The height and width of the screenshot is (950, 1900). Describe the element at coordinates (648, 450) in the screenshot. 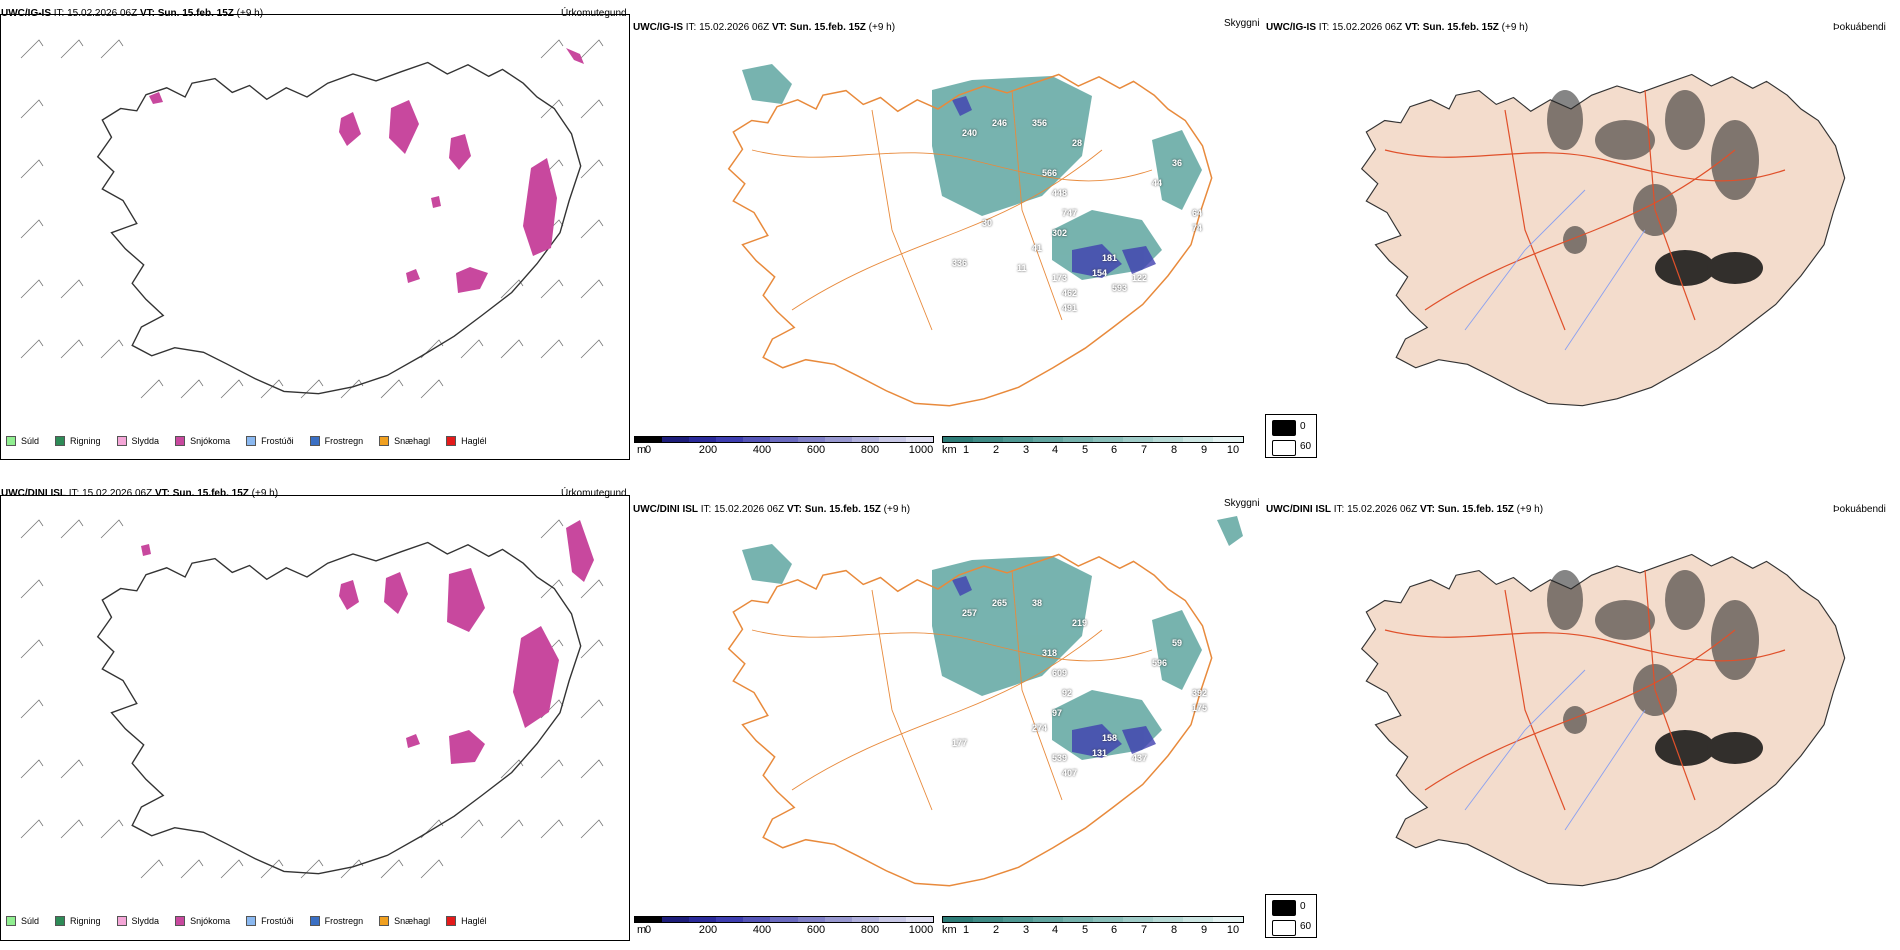

I see `tick-label: 0` at that location.